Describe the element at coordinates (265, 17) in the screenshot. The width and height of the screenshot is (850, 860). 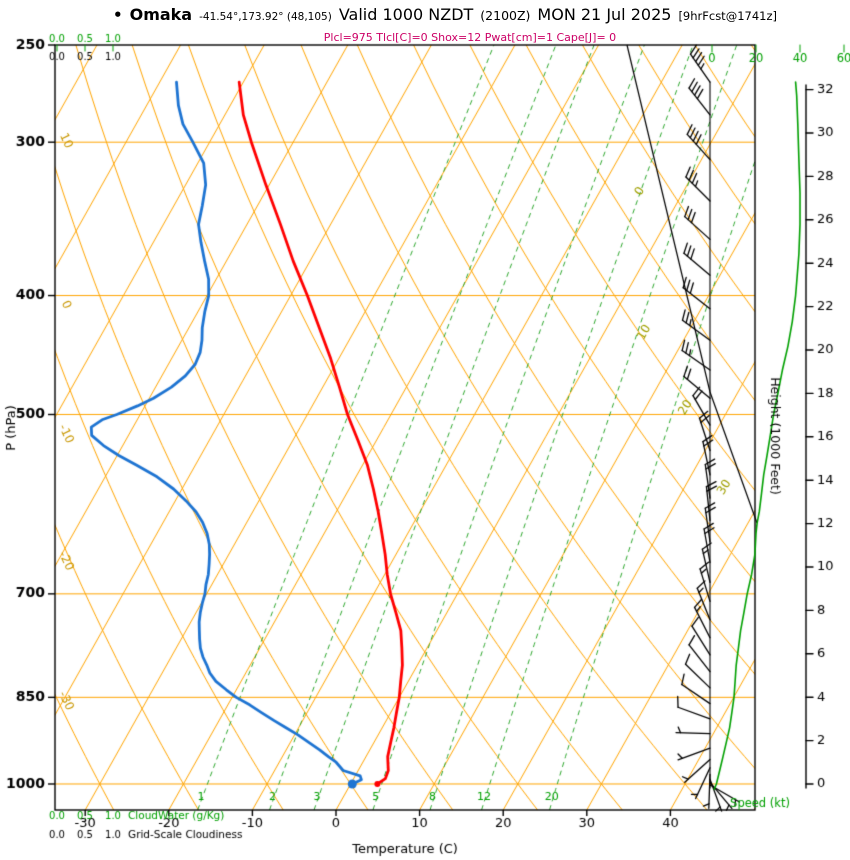
I see `station-coords: -41.54°,173.92° (48,105)` at that location.